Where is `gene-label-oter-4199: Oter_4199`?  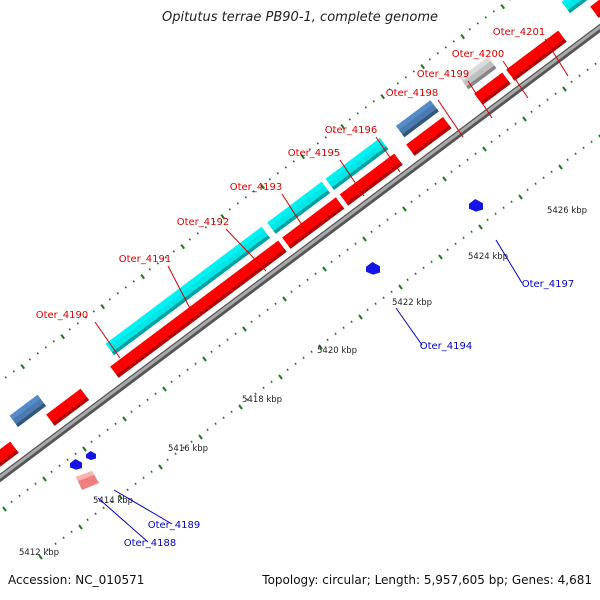
gene-label-oter-4199: Oter_4199 is located at coordinates (443, 74).